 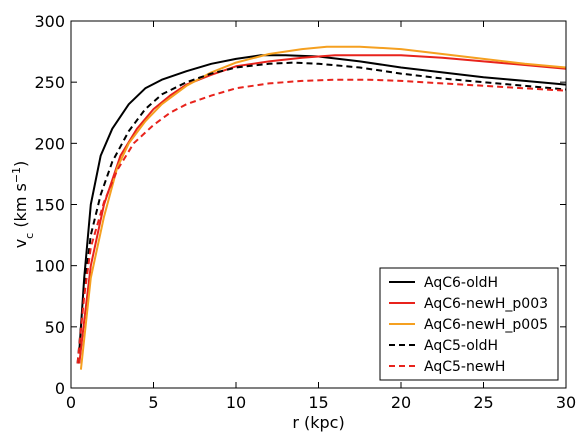 What do you see at coordinates (60, 388) in the screenshot?
I see `y-tick-label: 0` at bounding box center [60, 388].